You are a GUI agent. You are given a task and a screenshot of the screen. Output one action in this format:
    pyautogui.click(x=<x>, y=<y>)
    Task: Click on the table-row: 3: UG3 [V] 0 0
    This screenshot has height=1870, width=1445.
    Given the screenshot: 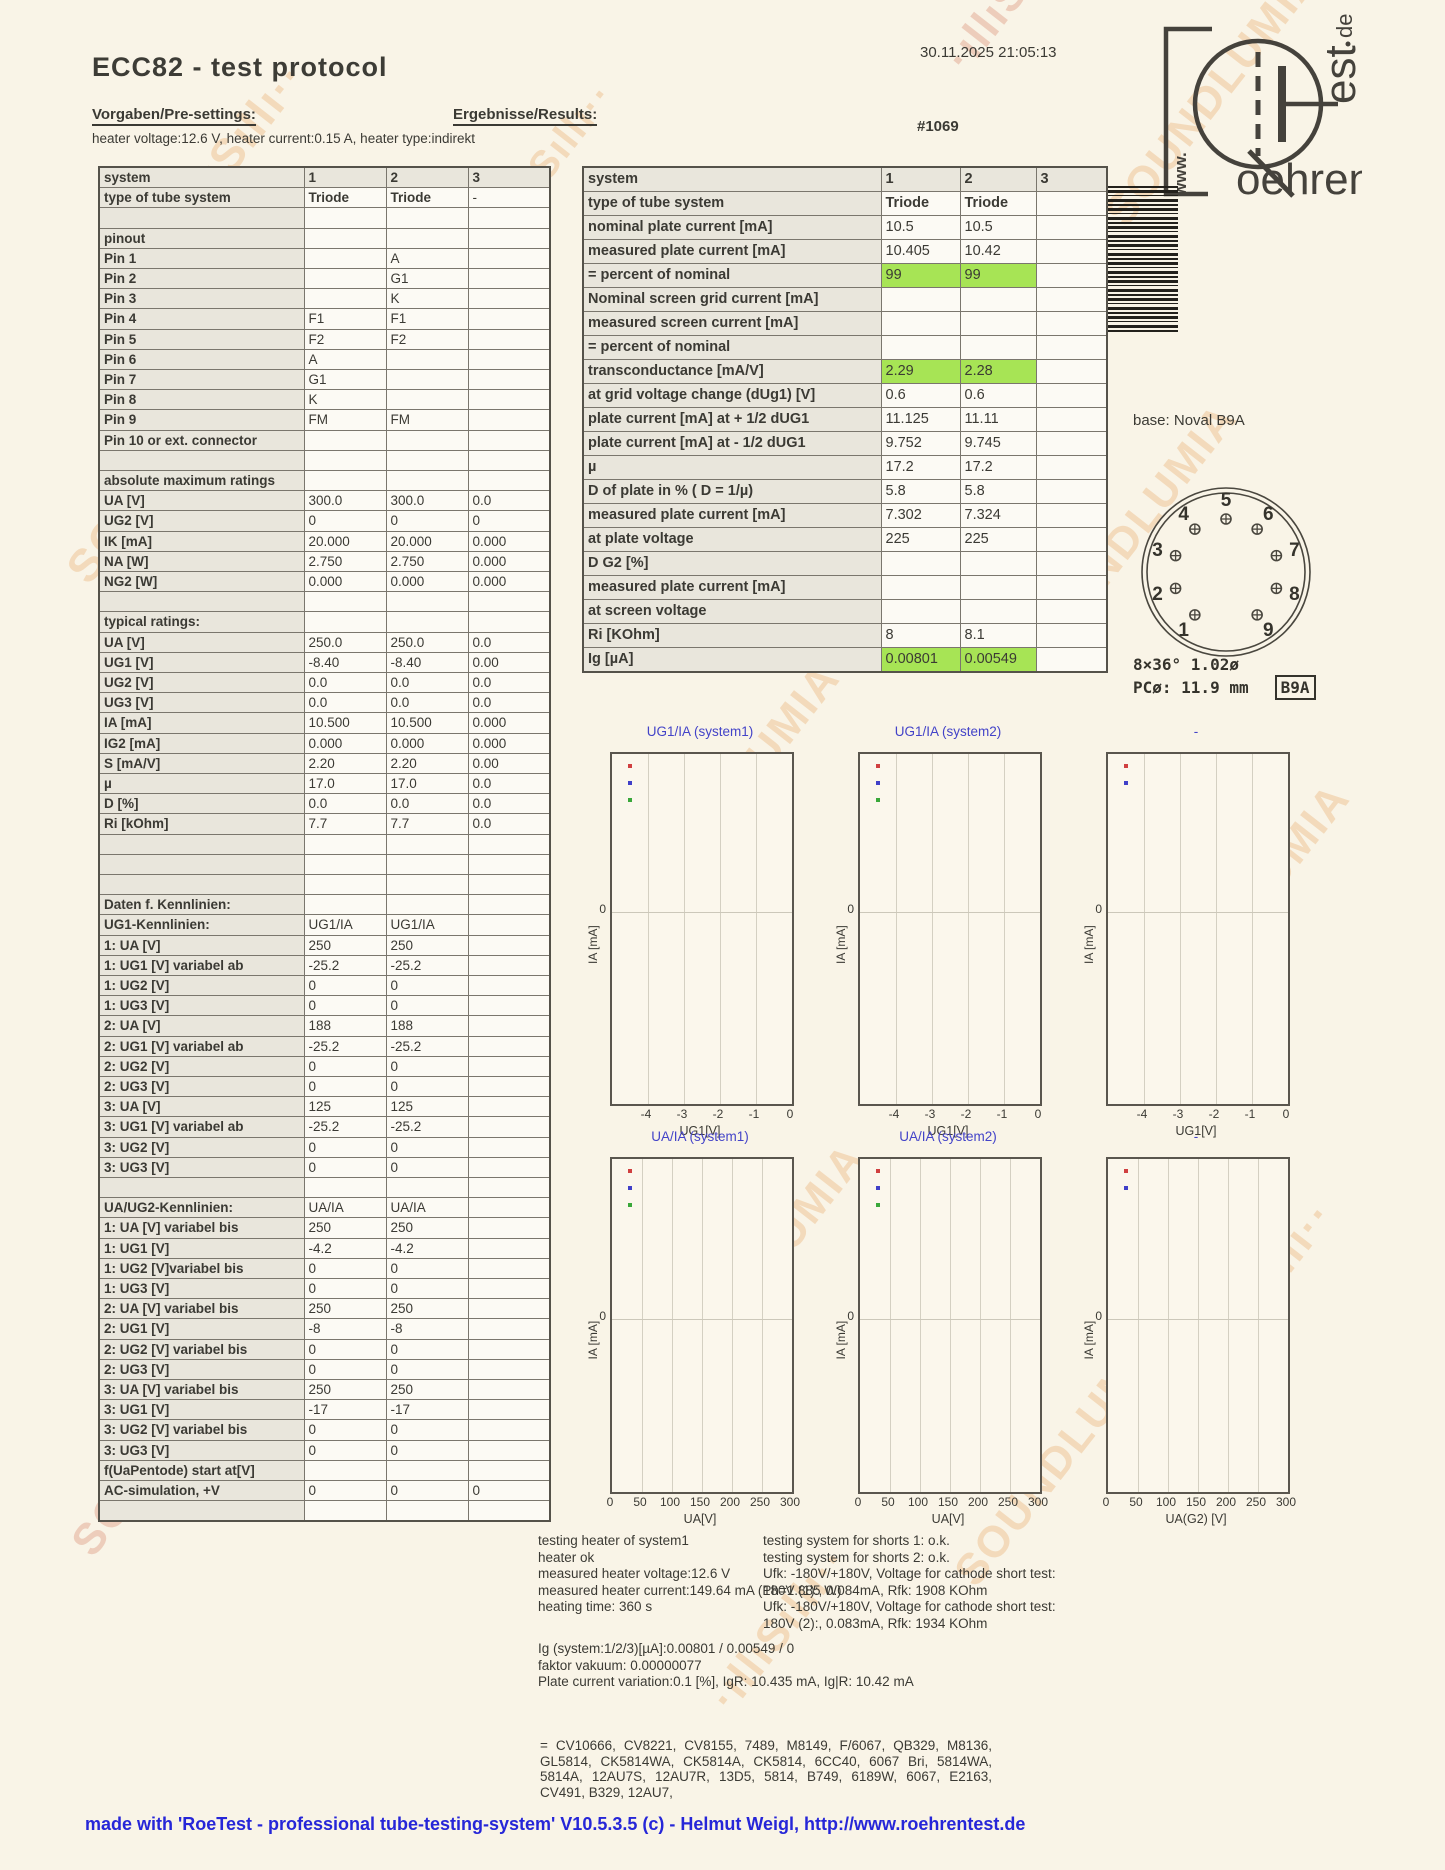 What is the action you would take?
    pyautogui.click(x=324, y=1450)
    